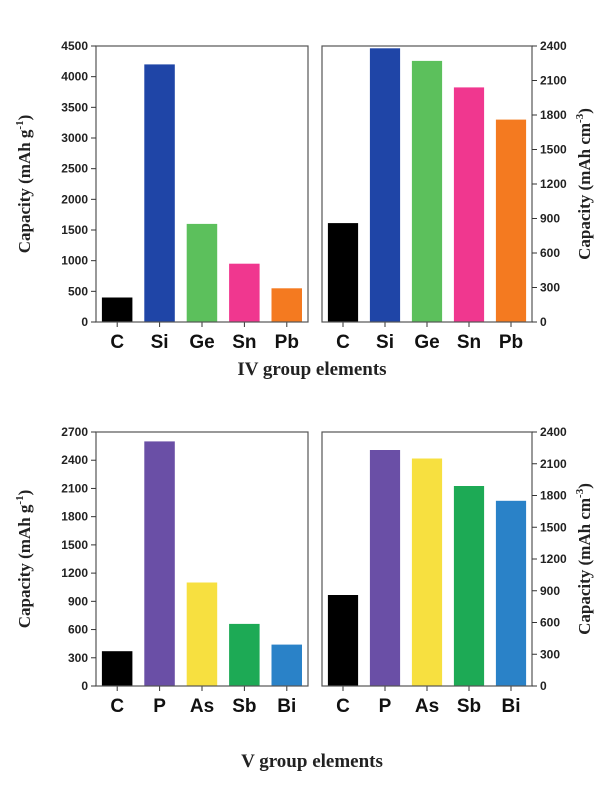 This screenshot has height=787, width=608. What do you see at coordinates (74, 261) in the screenshot?
I see `y-tick-label: 1000` at bounding box center [74, 261].